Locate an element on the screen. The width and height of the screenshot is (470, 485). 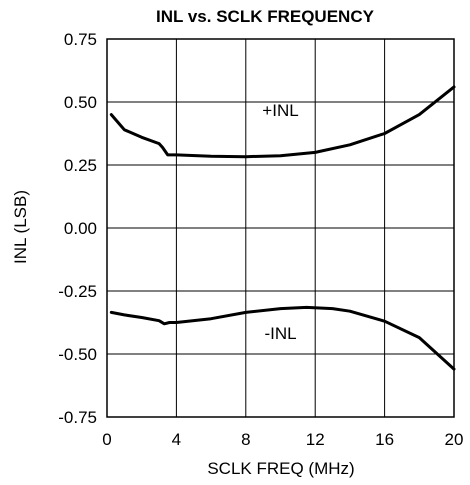
y-tick-label: 0.00 is located at coordinates (80, 228).